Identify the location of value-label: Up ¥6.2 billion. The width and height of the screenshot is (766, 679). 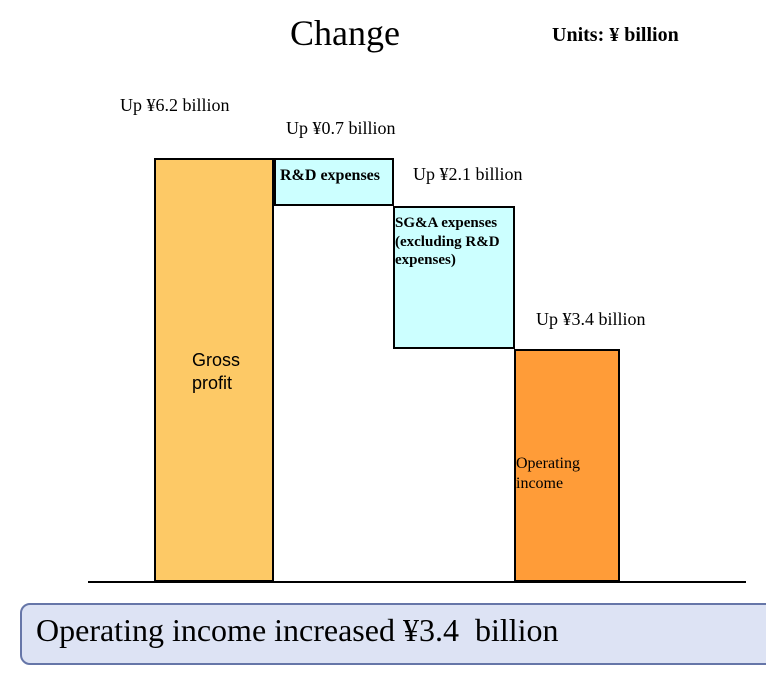
(175, 105).